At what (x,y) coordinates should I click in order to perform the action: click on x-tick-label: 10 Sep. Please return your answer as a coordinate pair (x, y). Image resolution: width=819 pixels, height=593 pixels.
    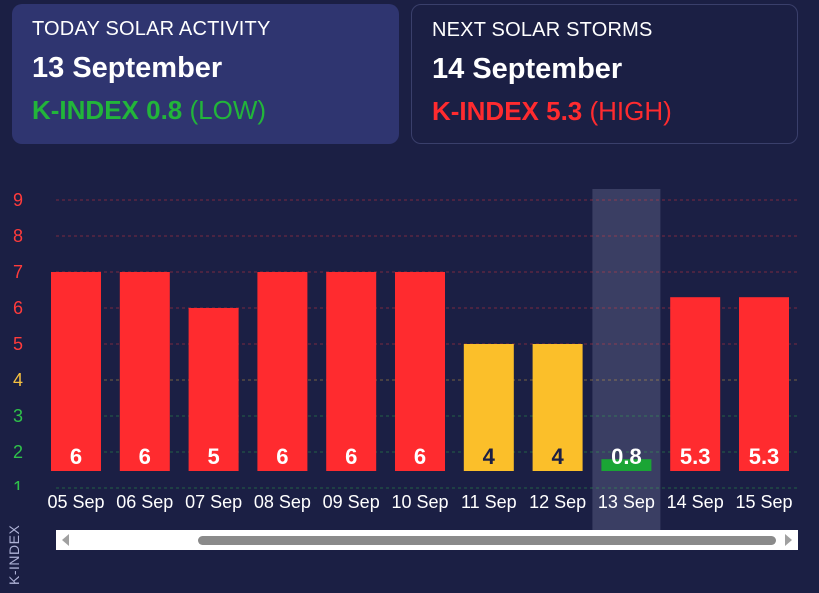
    Looking at the image, I should click on (419, 502).